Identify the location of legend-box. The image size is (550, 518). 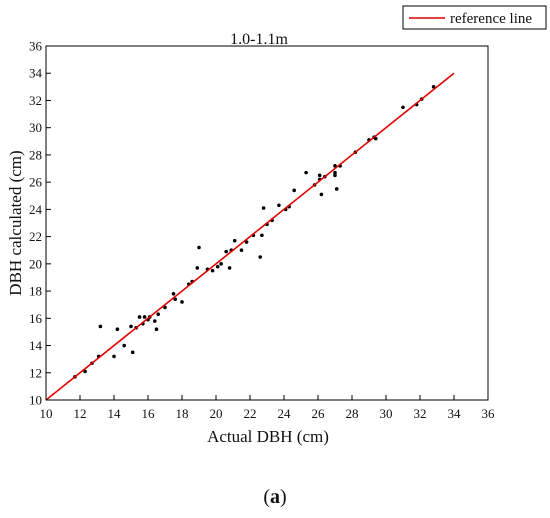
(474, 17).